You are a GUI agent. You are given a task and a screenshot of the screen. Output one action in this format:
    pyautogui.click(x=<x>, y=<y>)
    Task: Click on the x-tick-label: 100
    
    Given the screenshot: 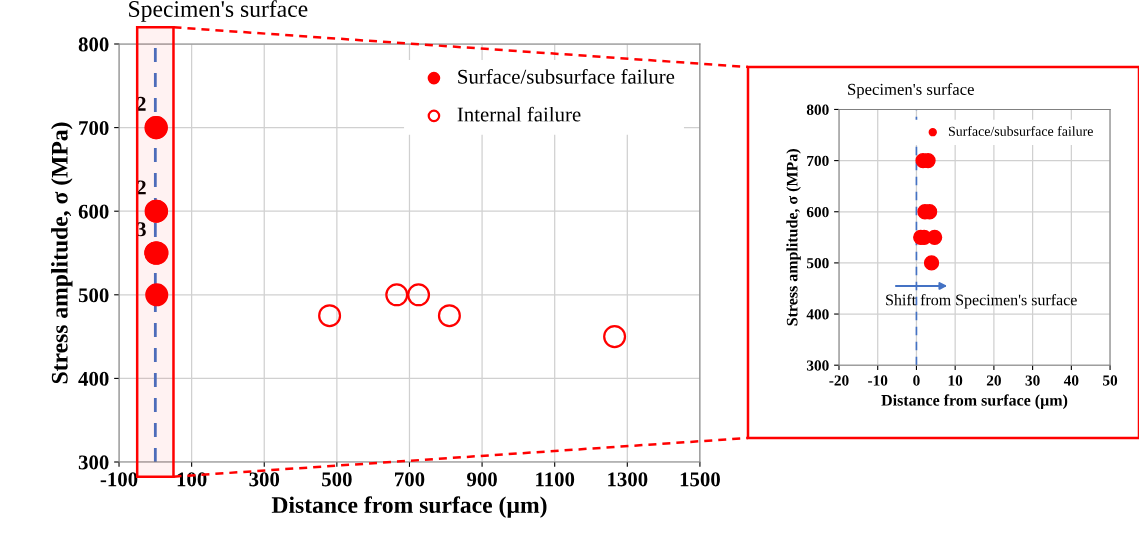 What is the action you would take?
    pyautogui.click(x=192, y=479)
    